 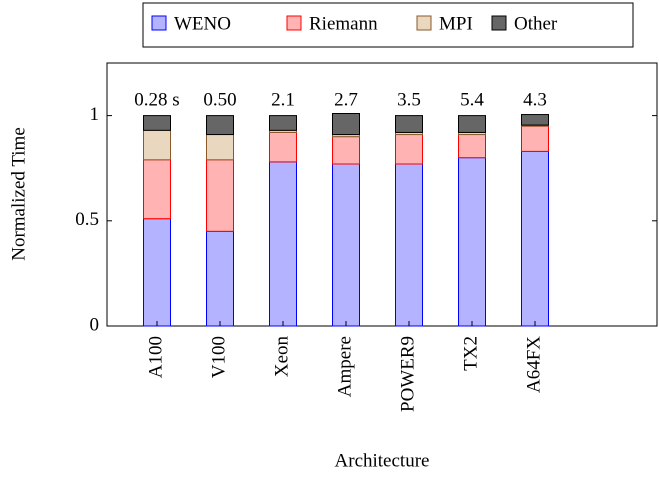 What do you see at coordinates (95, 114) in the screenshot?
I see `y-tick-label: 1` at bounding box center [95, 114].